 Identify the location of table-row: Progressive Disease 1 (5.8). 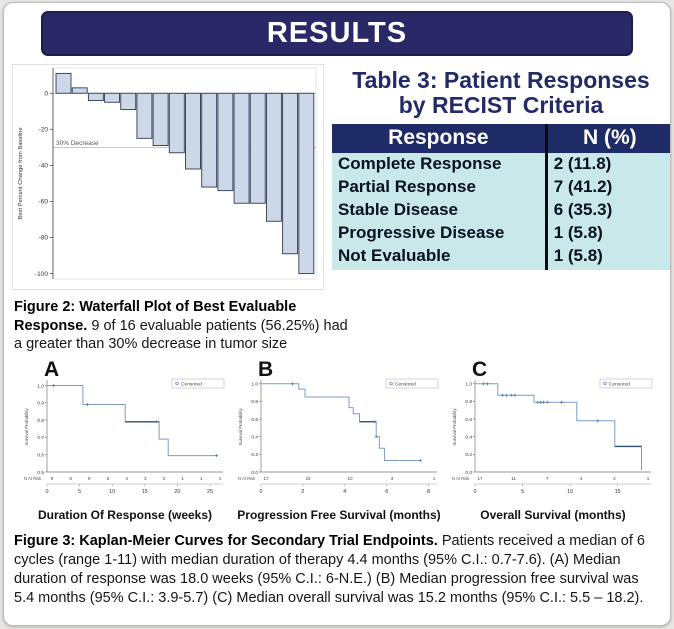
(501, 234).